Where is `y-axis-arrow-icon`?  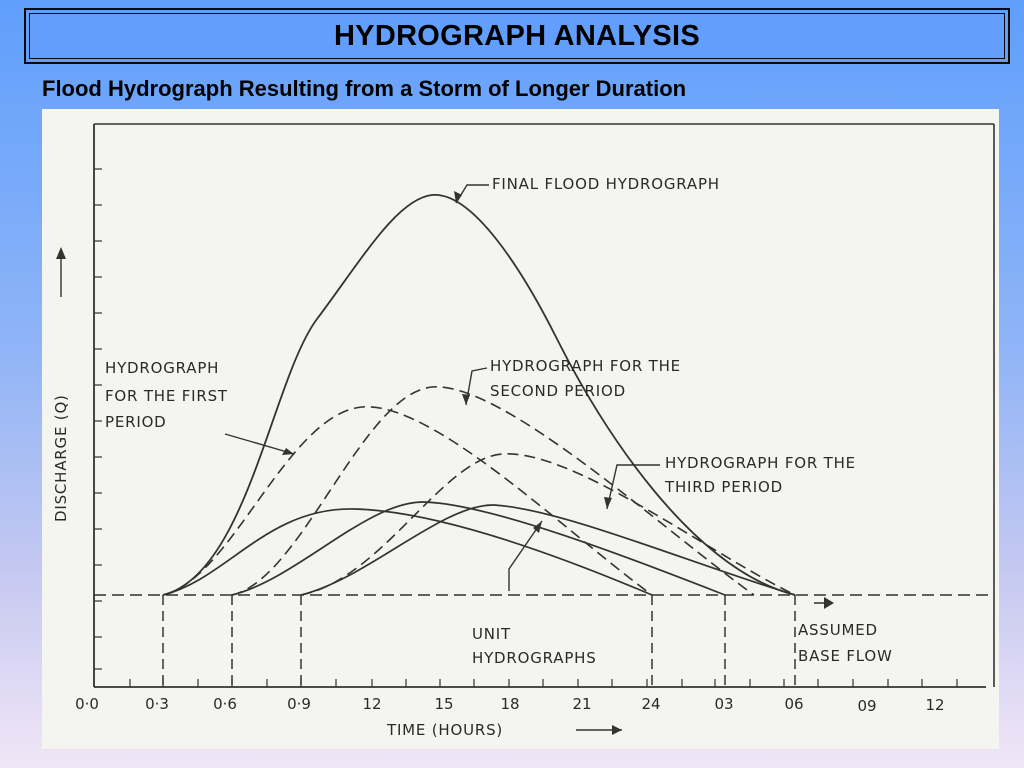
y-axis-arrow-icon is located at coordinates (61, 253).